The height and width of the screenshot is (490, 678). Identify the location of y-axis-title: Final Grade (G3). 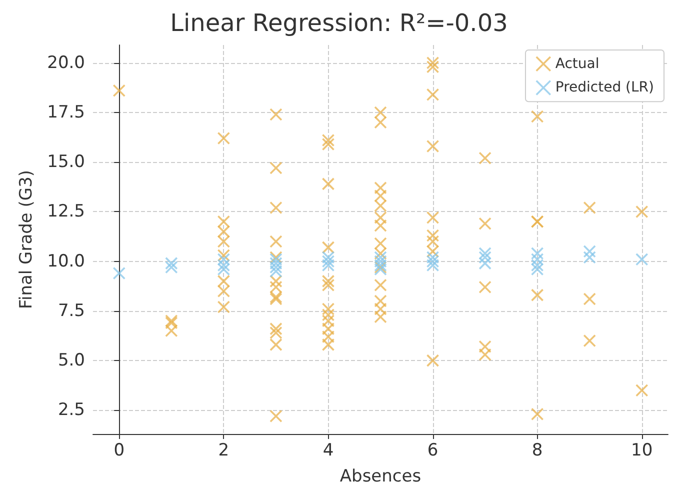
(26, 240).